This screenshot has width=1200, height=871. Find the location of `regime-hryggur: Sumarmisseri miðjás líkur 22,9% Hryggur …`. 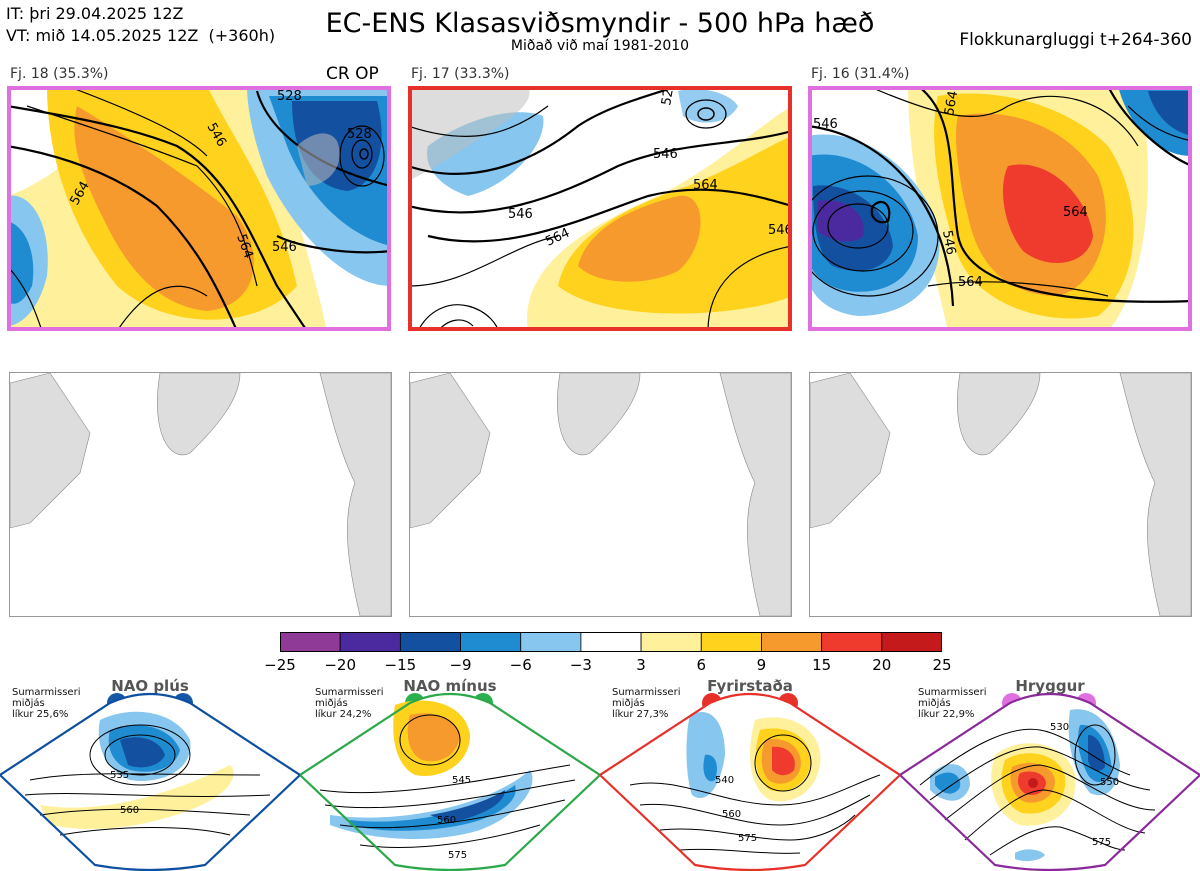

regime-hryggur: Sumarmisseri miðjás líkur 22,9% Hryggur … is located at coordinates (1050, 773).